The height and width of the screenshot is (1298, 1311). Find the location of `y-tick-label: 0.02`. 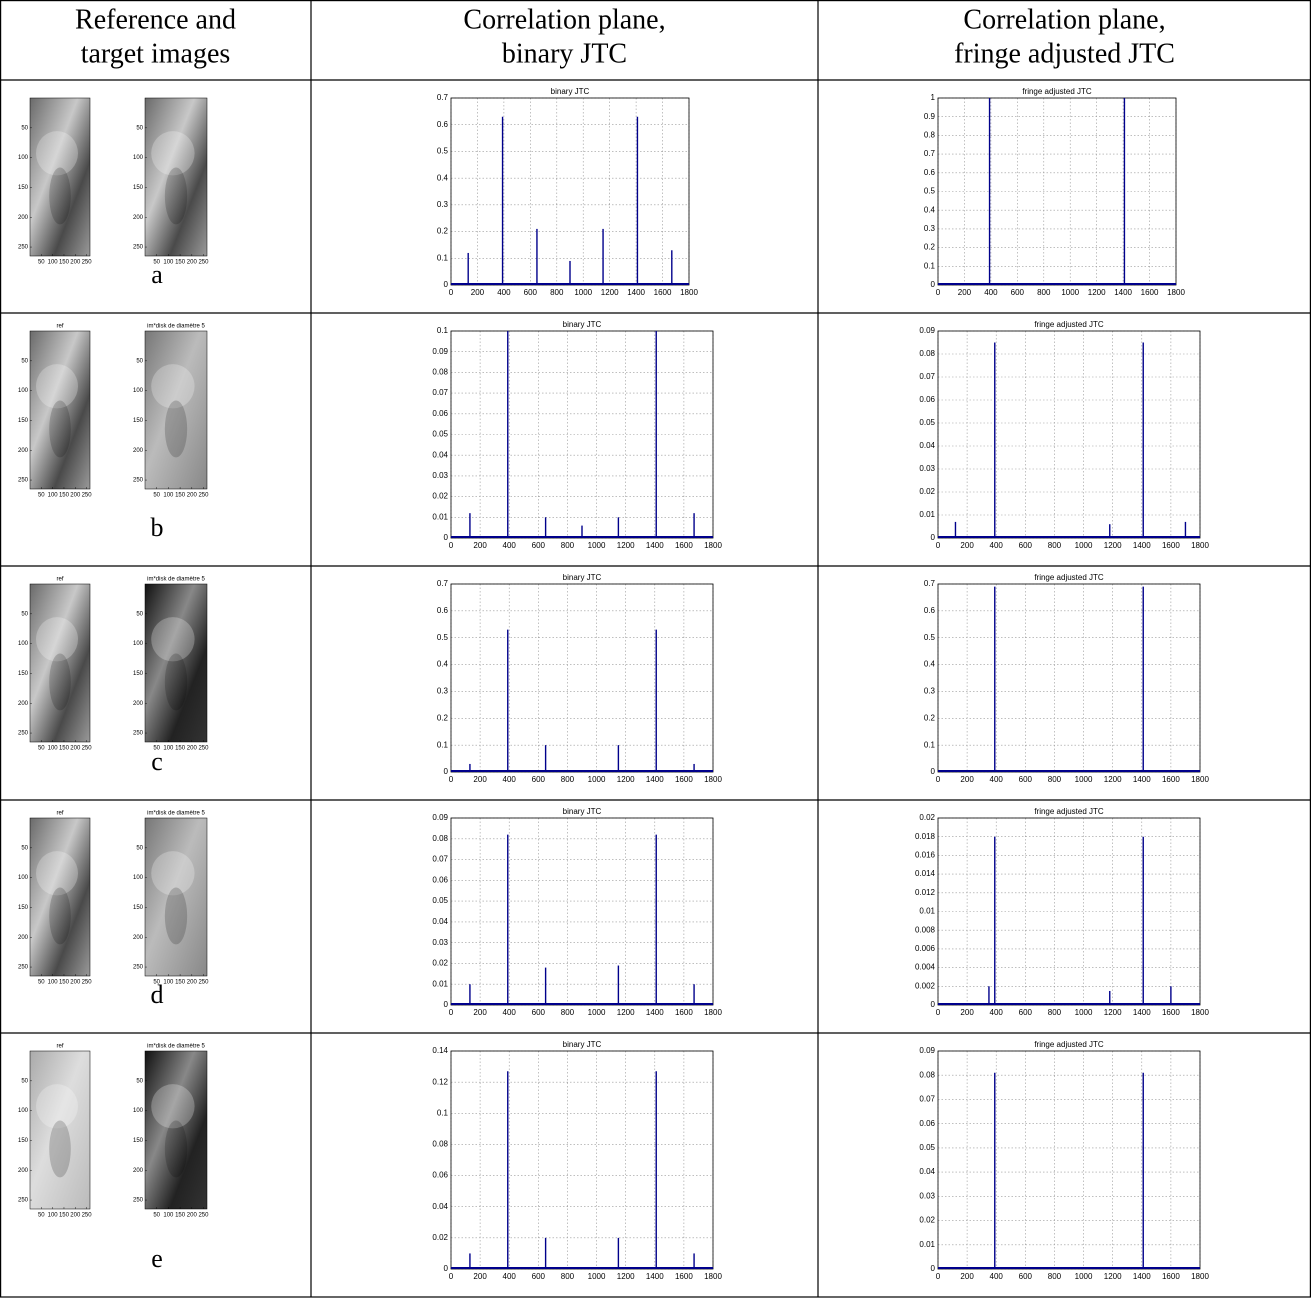

y-tick-label: 0.02 is located at coordinates (927, 817).